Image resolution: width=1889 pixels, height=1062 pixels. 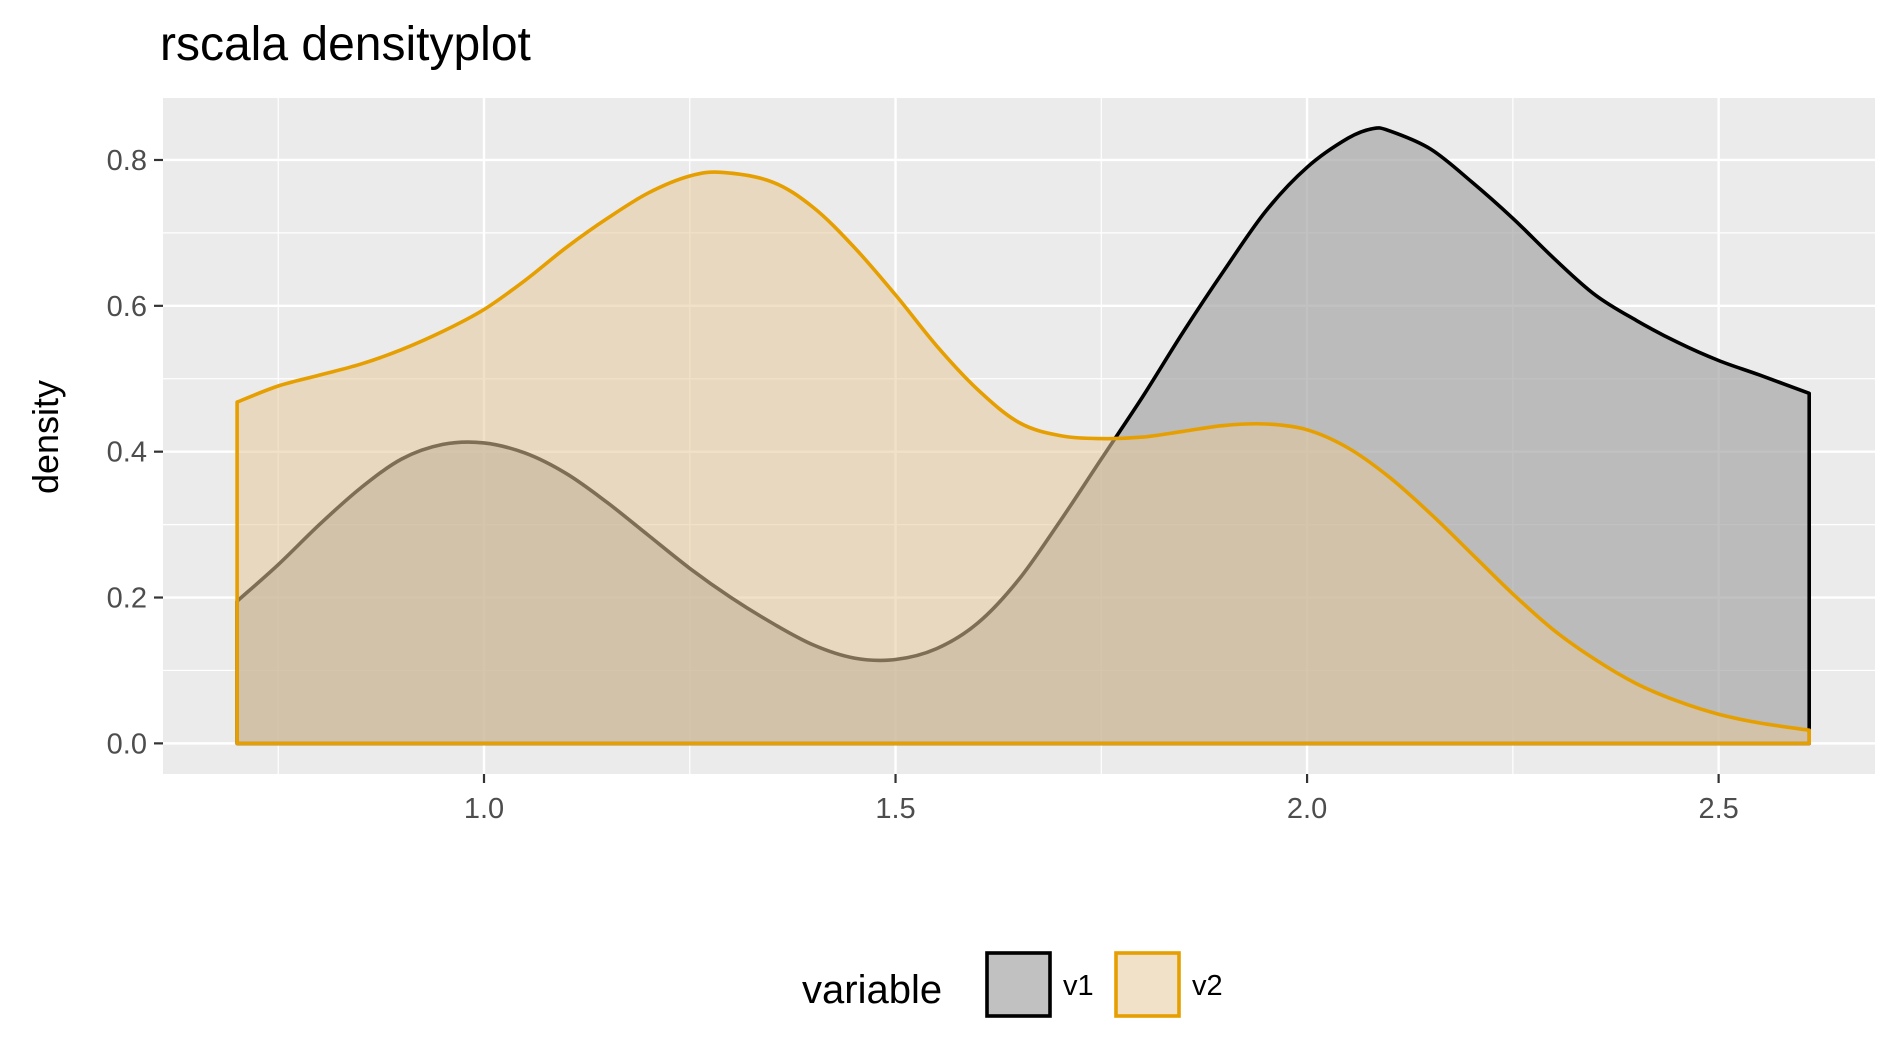 What do you see at coordinates (127, 599) in the screenshot?
I see `y-tick-label: 0.2` at bounding box center [127, 599].